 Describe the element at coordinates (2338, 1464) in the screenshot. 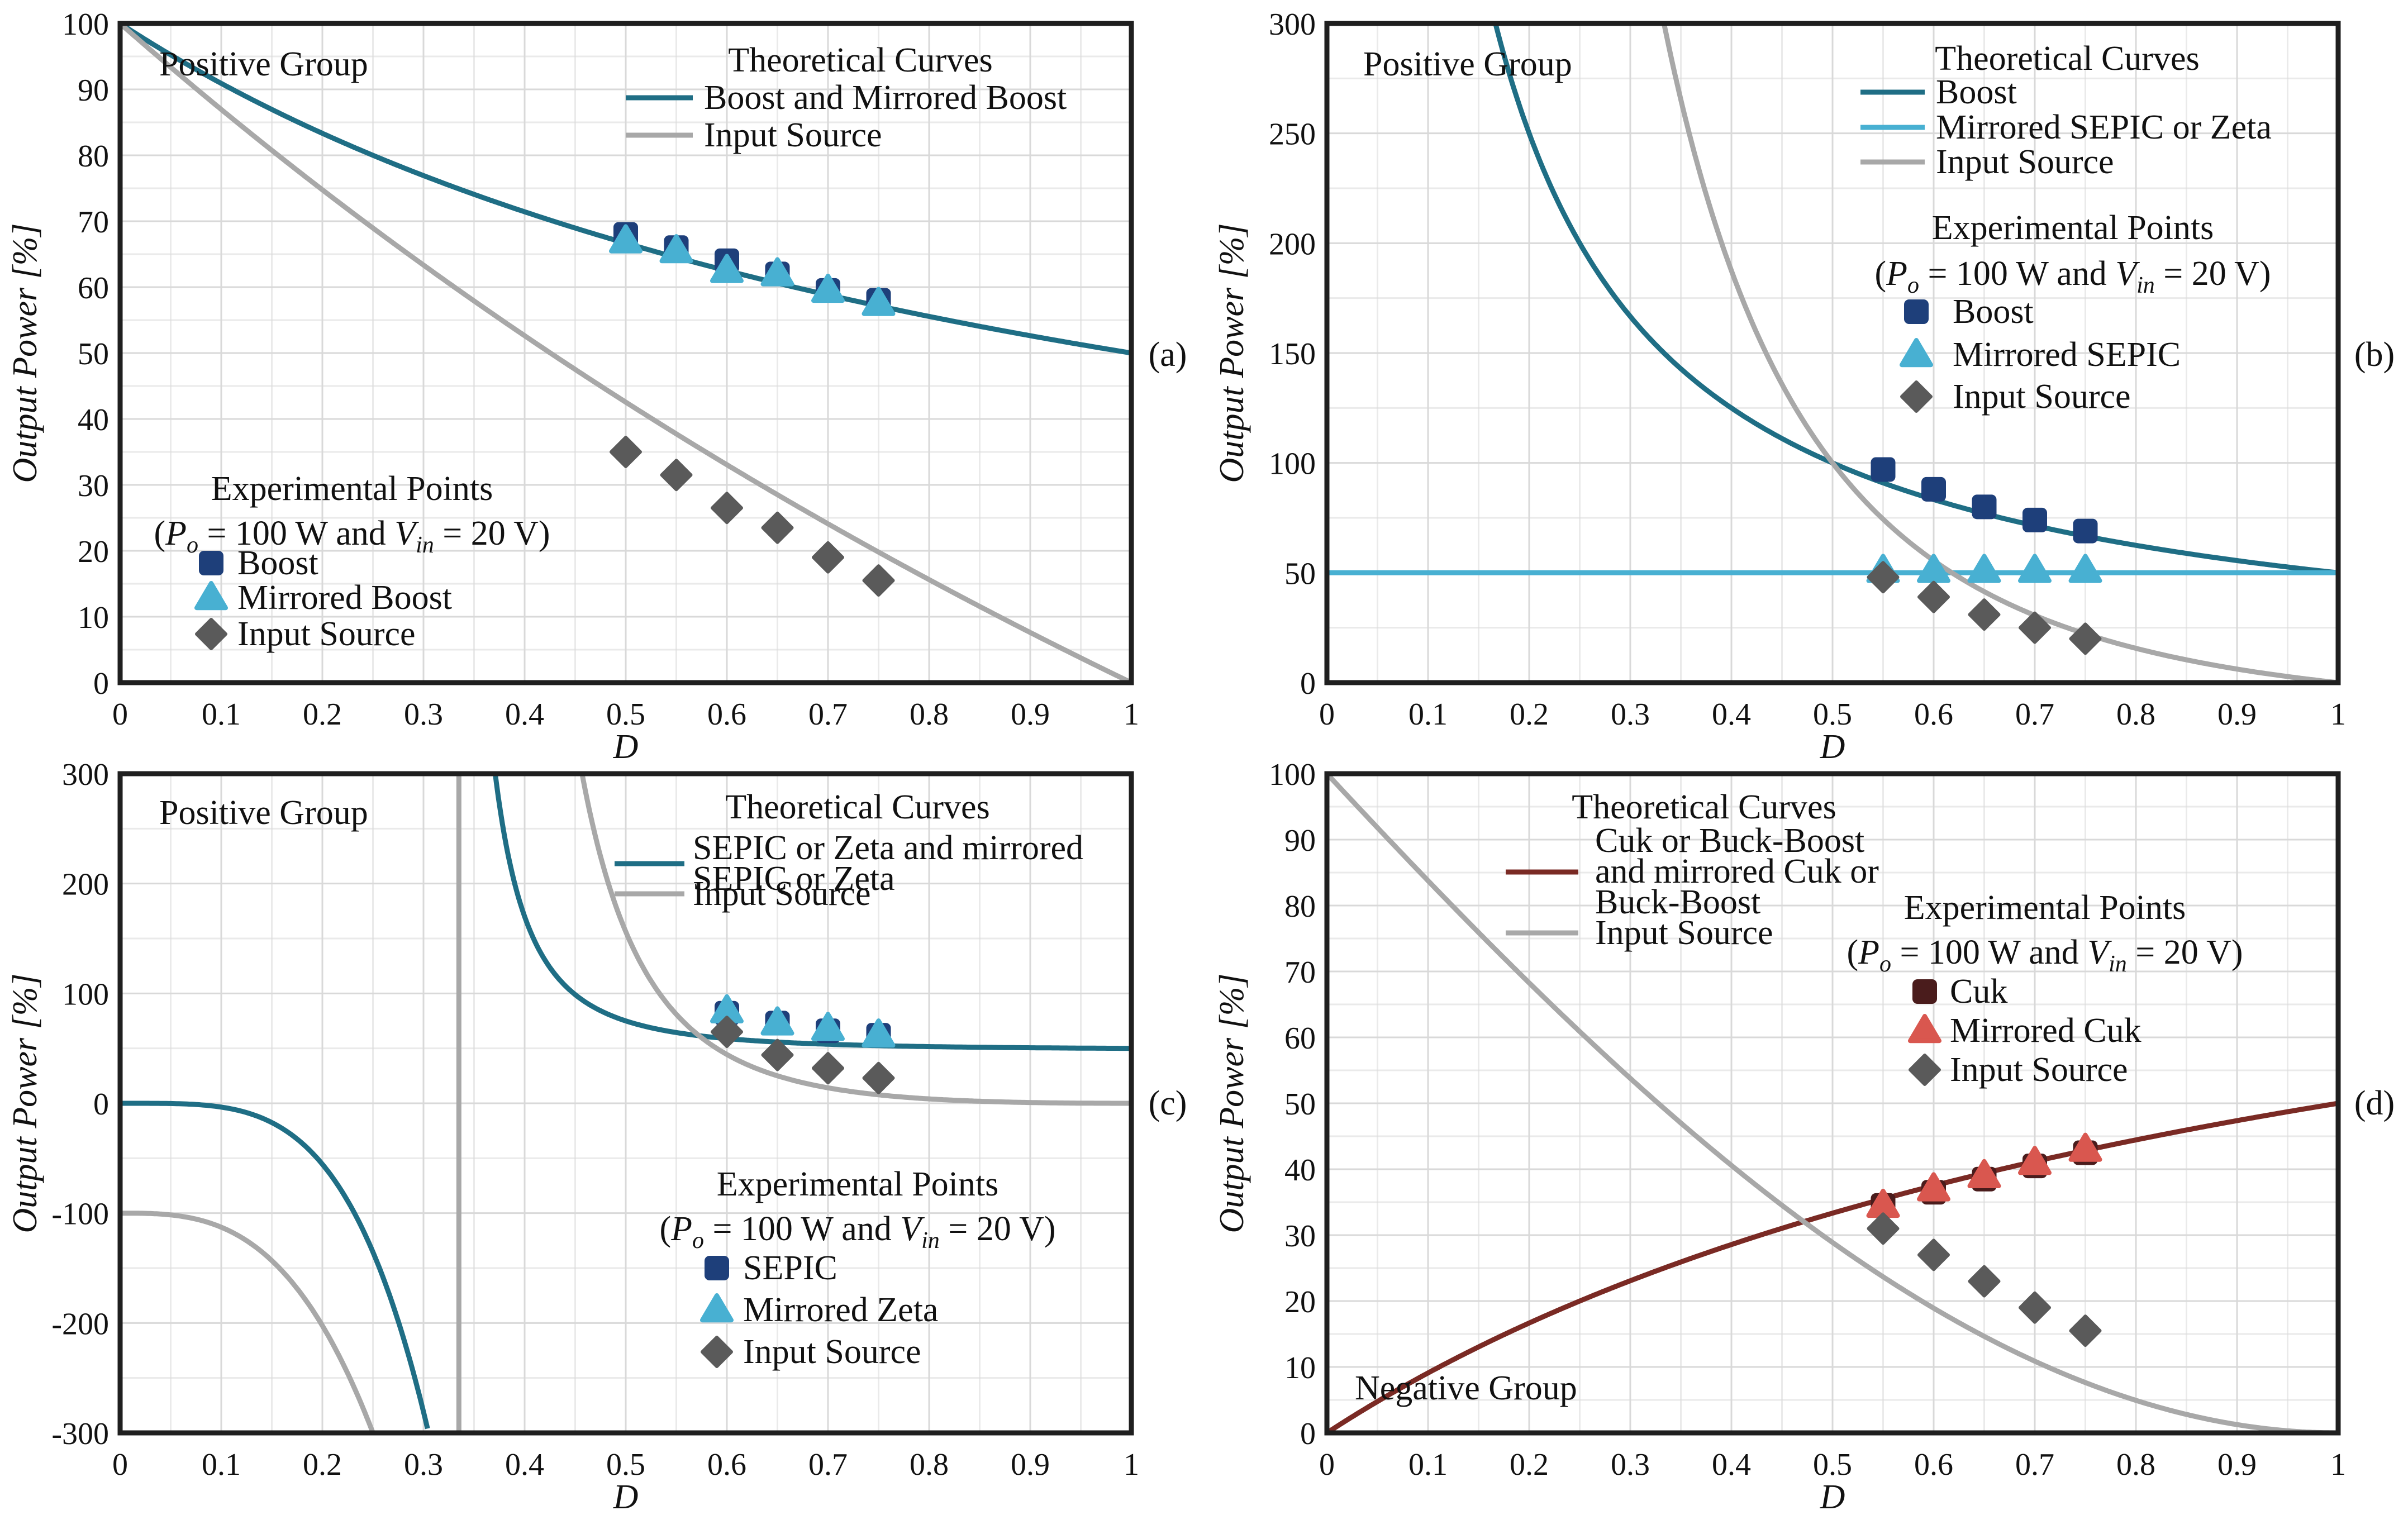

I see `x-tick-label: 1` at that location.